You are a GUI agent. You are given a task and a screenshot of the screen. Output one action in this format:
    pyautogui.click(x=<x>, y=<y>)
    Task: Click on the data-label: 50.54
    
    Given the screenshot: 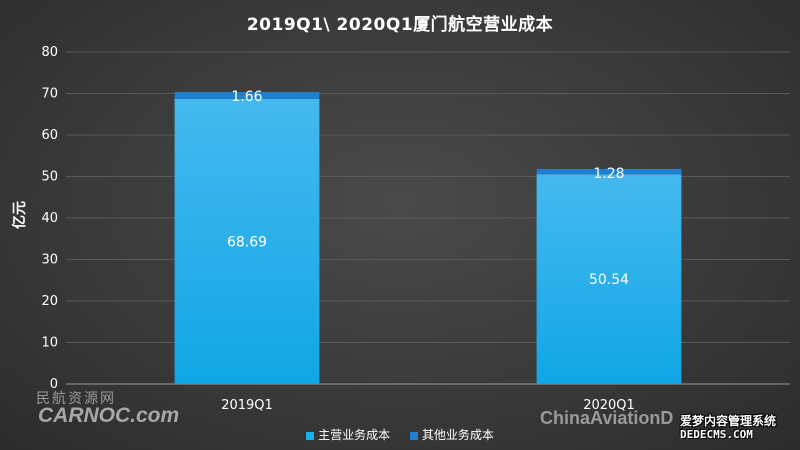 What is the action you would take?
    pyautogui.click(x=609, y=280)
    